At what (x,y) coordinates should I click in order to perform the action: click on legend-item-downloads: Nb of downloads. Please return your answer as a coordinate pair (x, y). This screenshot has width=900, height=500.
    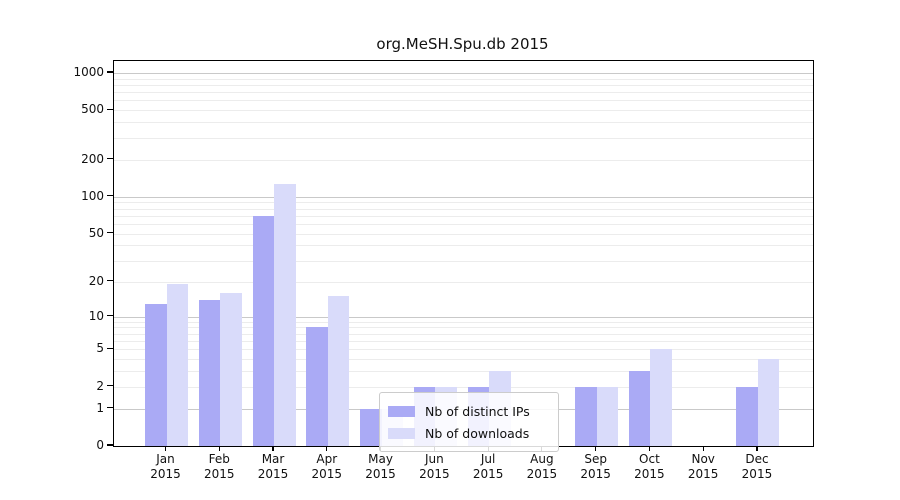
    Looking at the image, I should click on (468, 433).